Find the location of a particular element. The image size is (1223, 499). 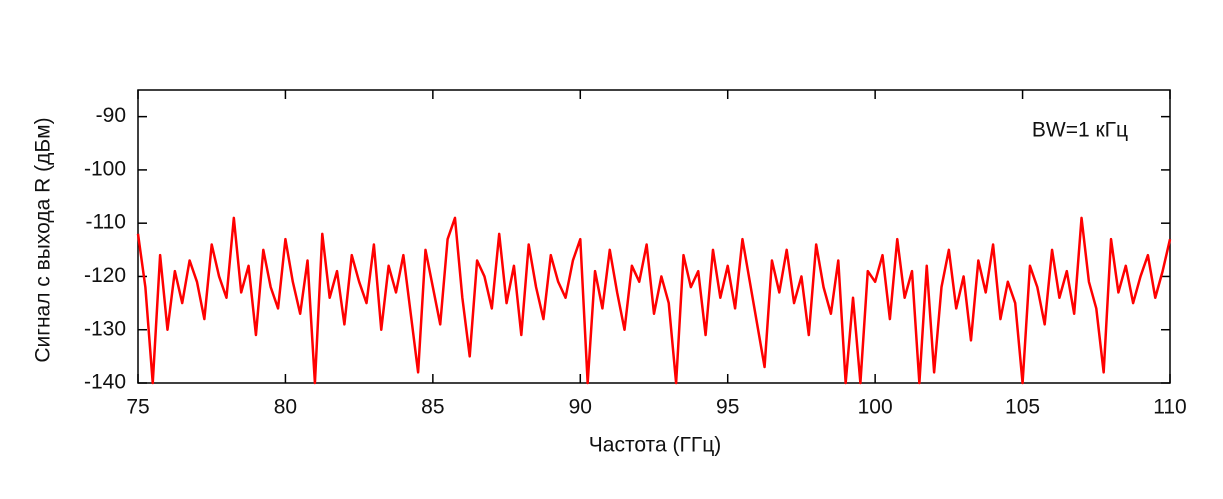

y-tick-label: -100 is located at coordinates (105, 168).